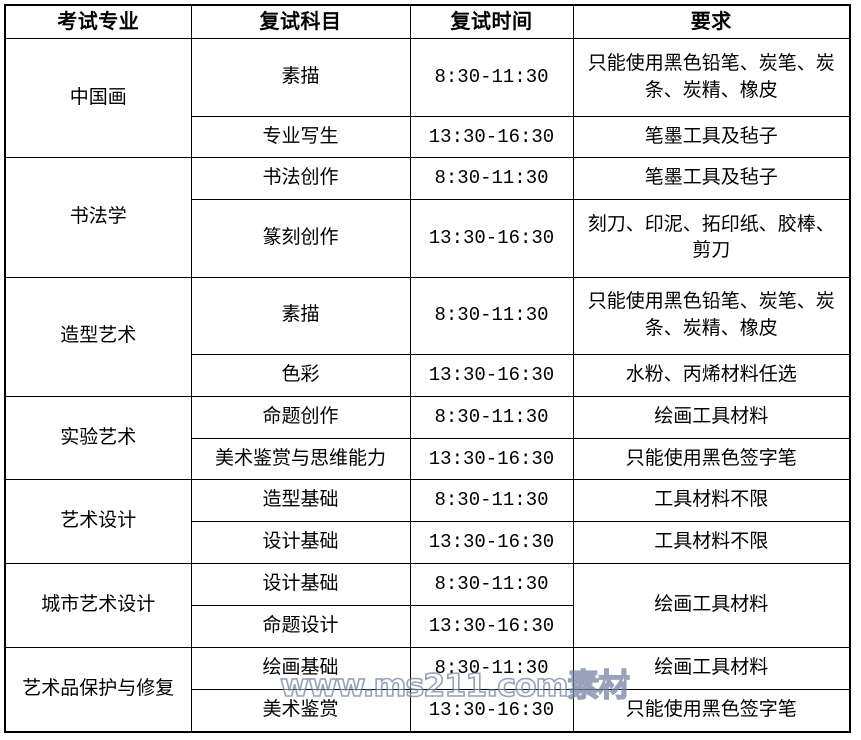  I want to click on cell-subject: 美术鉴赏与思维能力, so click(300, 459).